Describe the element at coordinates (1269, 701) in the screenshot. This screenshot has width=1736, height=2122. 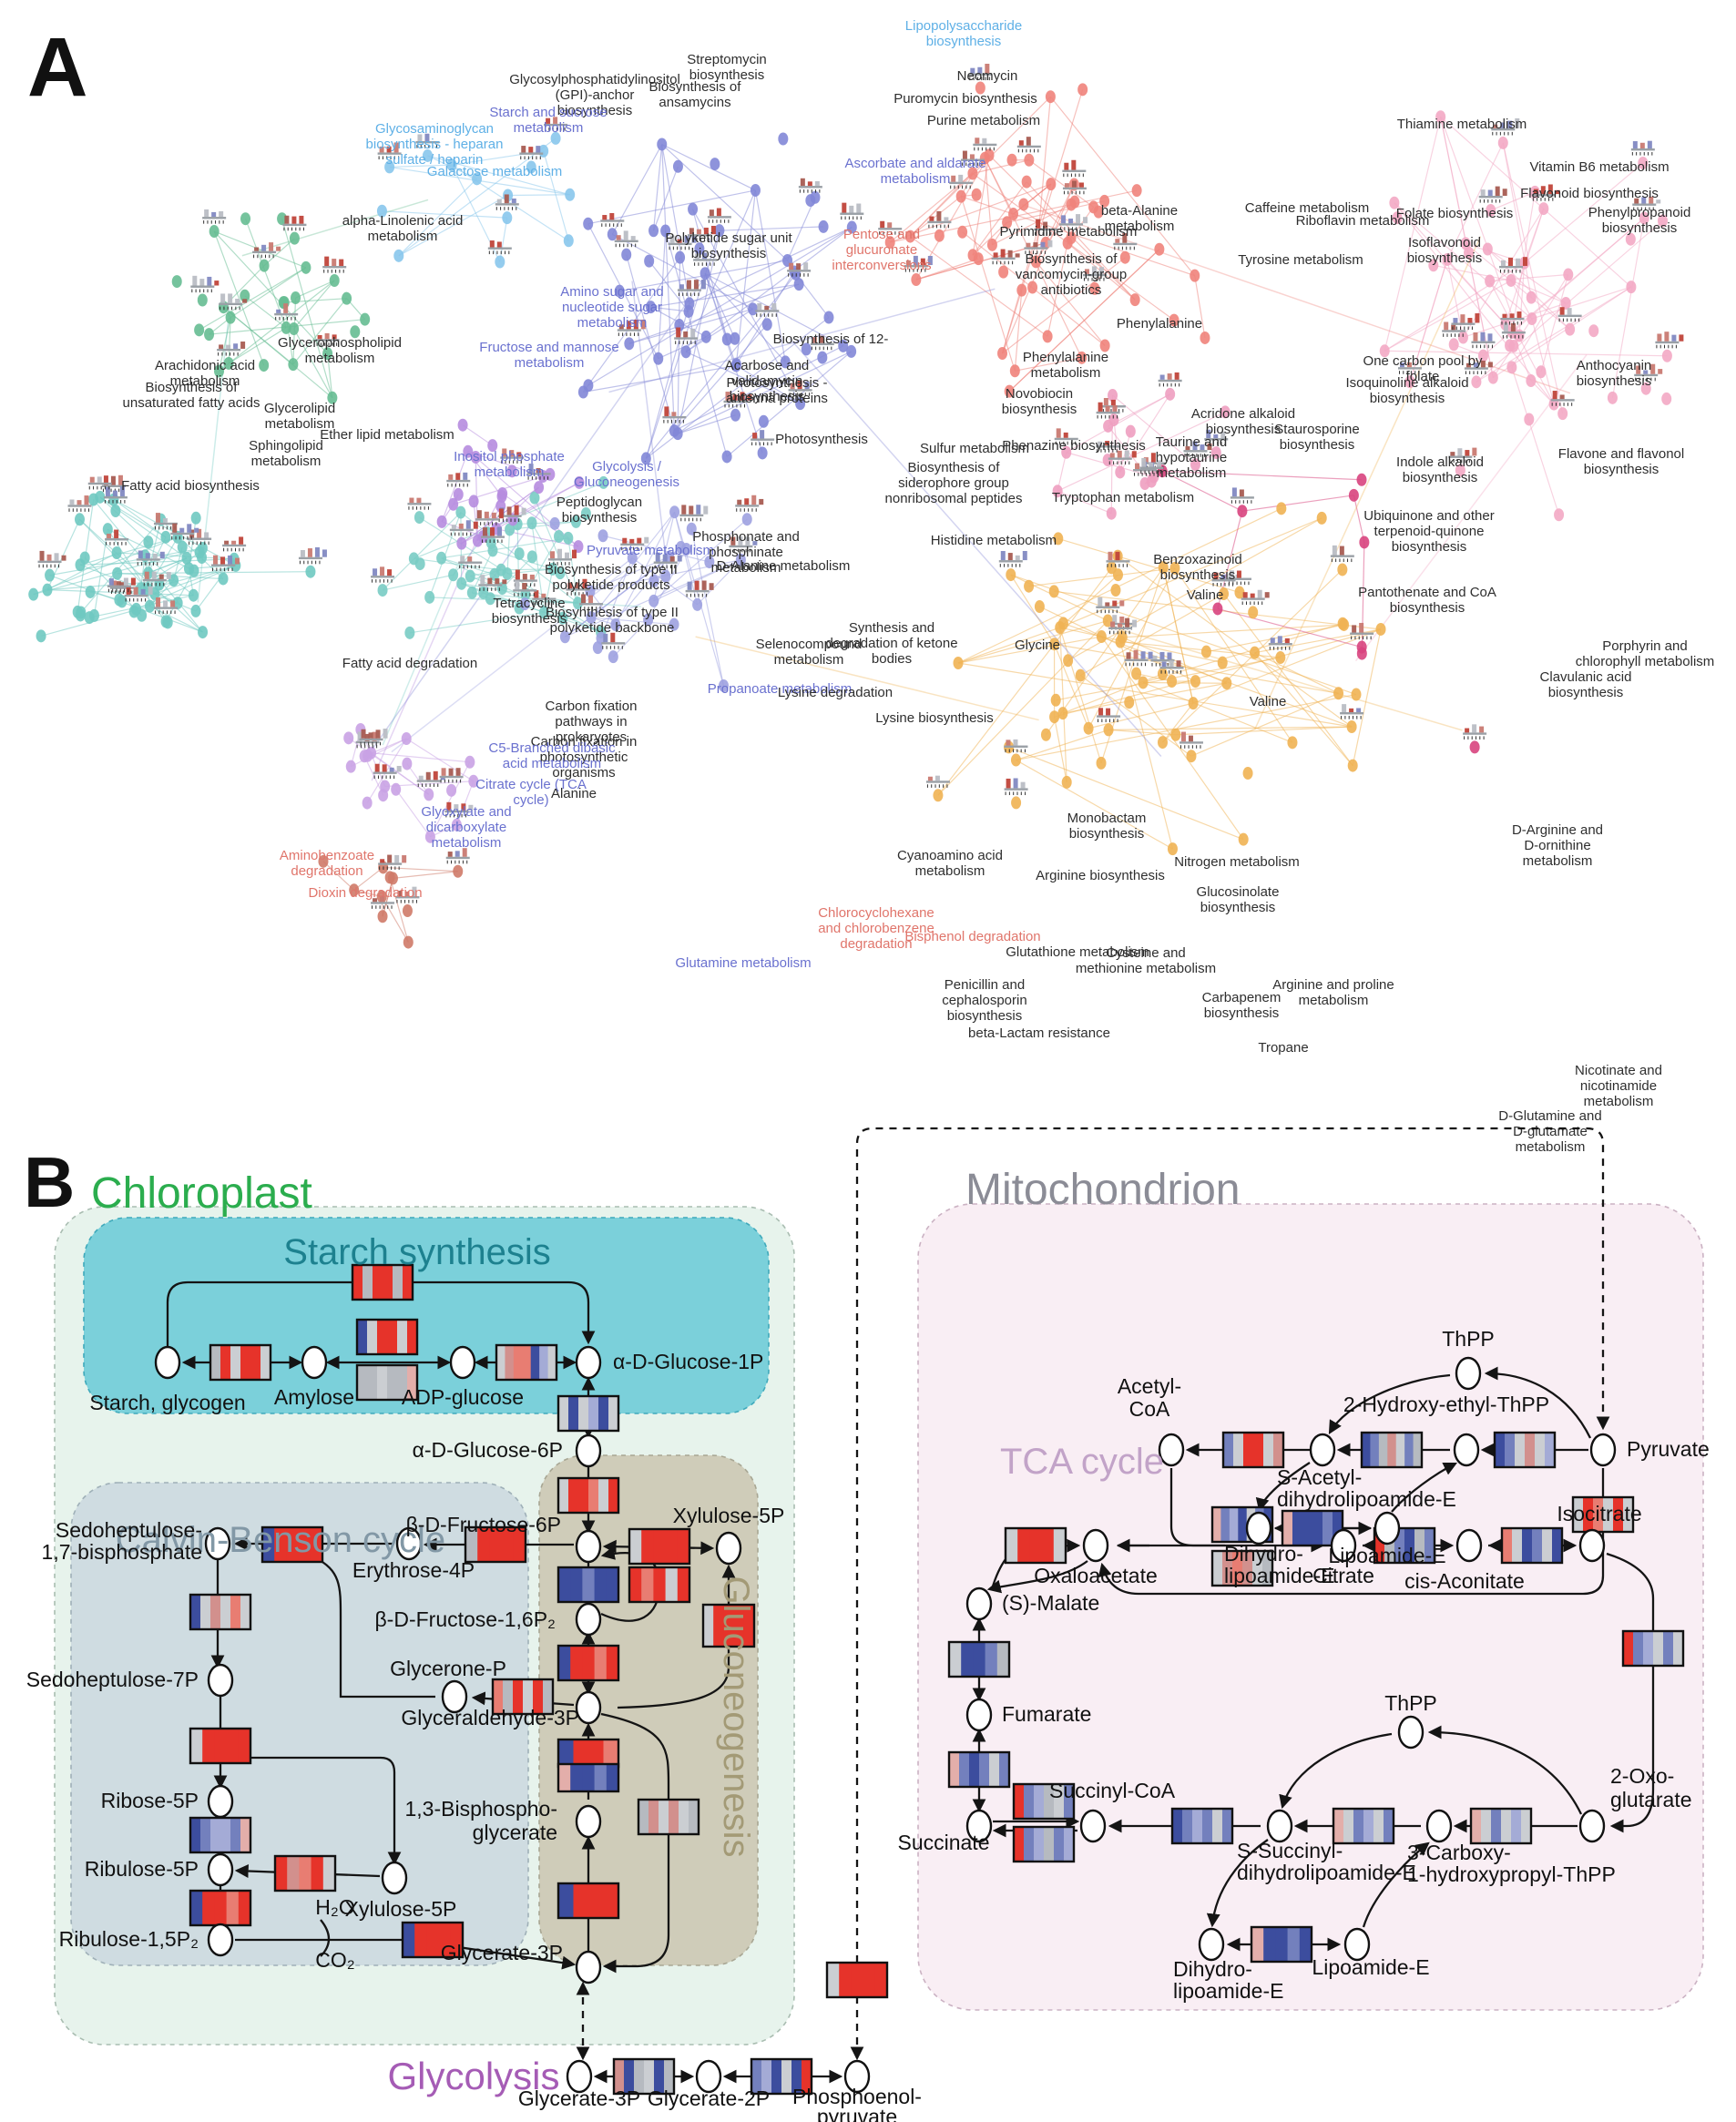
I see `pathway-label: Valine` at that location.